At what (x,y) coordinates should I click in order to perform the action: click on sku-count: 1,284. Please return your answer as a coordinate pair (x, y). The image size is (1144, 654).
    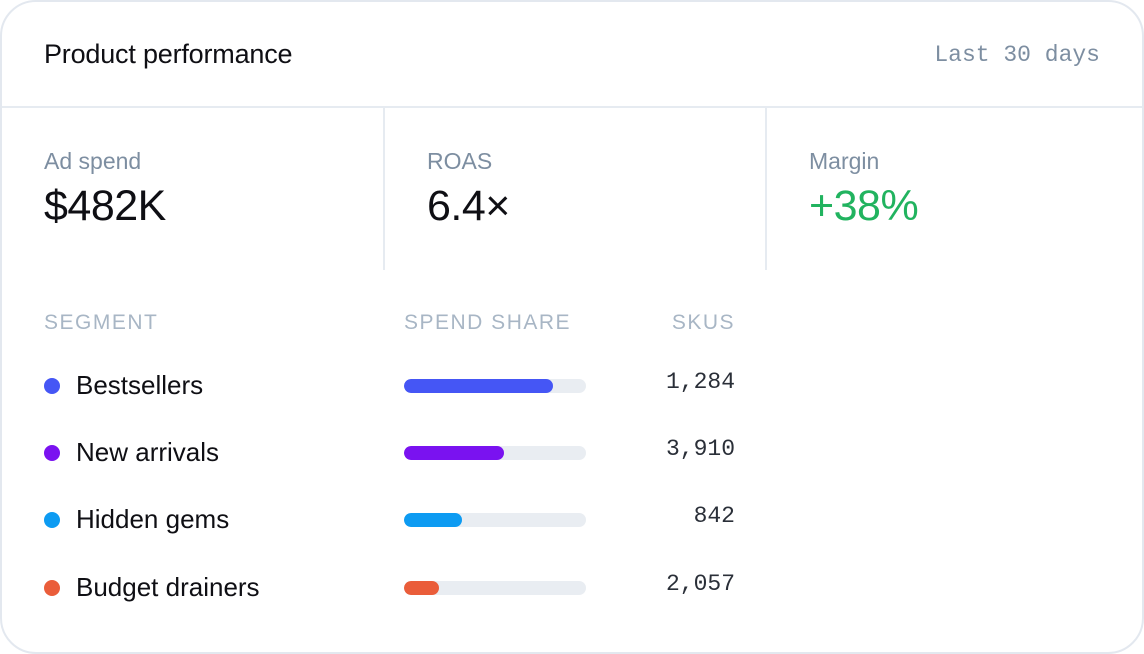
    Looking at the image, I should click on (700, 382).